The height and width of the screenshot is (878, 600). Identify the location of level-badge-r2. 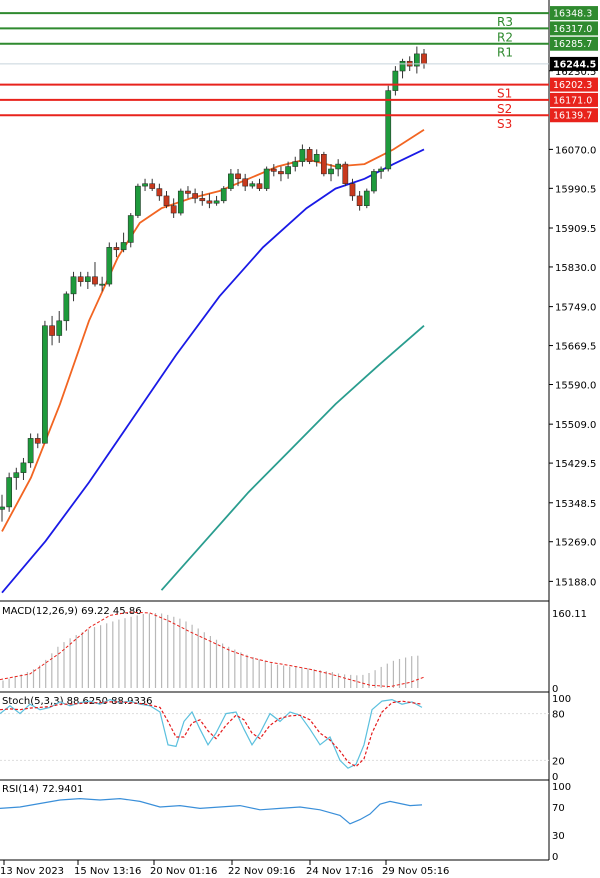
(574, 28).